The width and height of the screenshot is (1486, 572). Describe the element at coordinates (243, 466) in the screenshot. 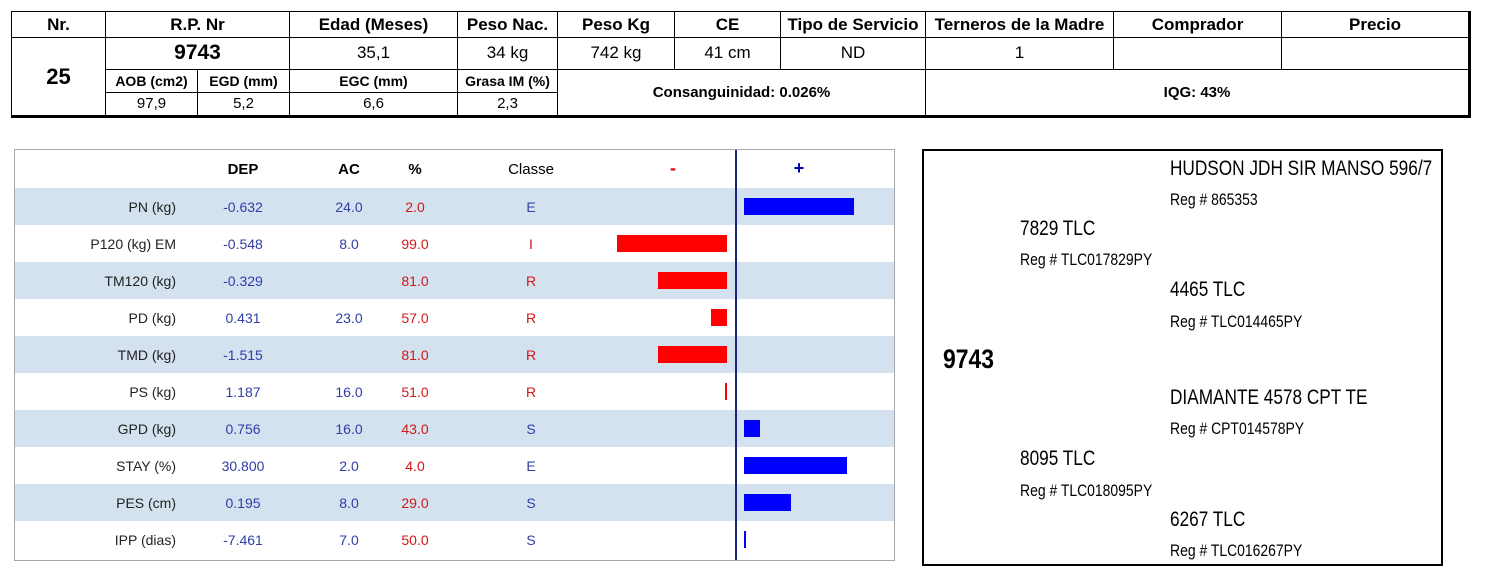

I see `dep-value: 30.800` at that location.